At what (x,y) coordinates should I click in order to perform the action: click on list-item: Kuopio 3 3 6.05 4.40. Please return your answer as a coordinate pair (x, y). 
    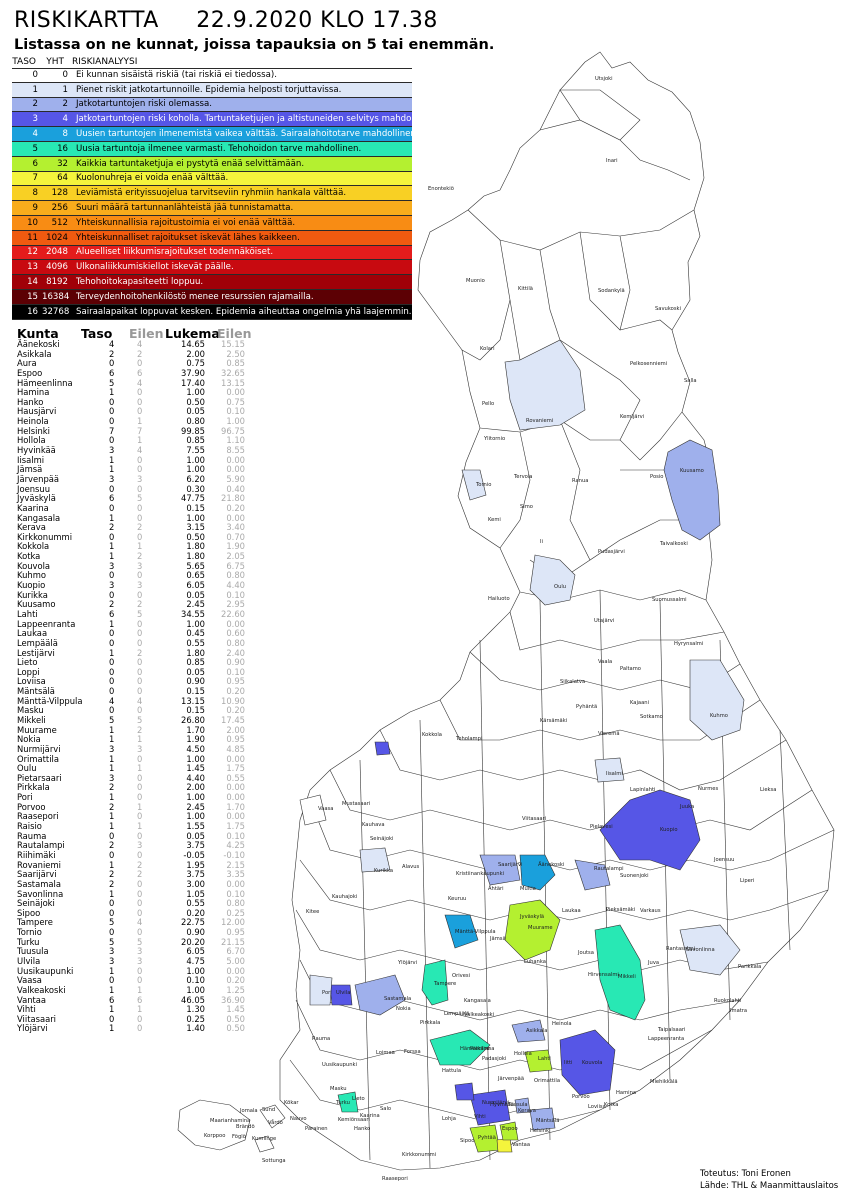
    Looking at the image, I should click on (137, 585).